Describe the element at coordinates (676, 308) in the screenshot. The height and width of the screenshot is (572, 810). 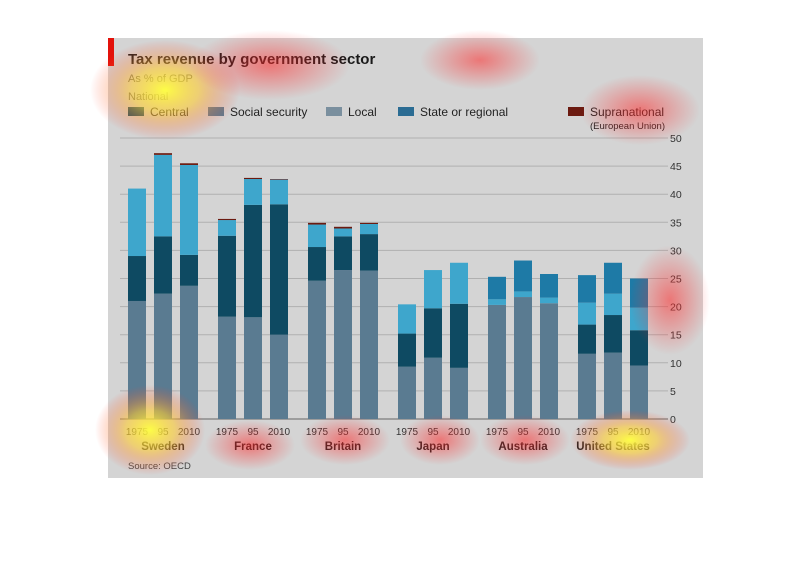
I see `y-tick-label: 20` at that location.